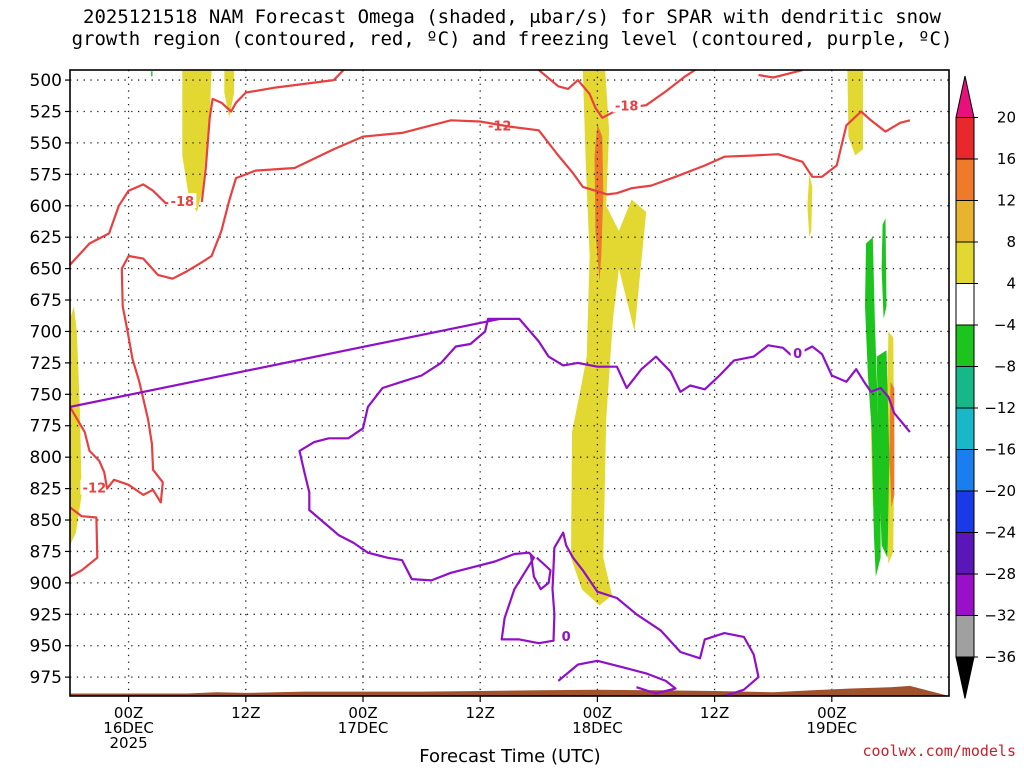  I want to click on colorbar-label-9: −20, so click(1000, 491).